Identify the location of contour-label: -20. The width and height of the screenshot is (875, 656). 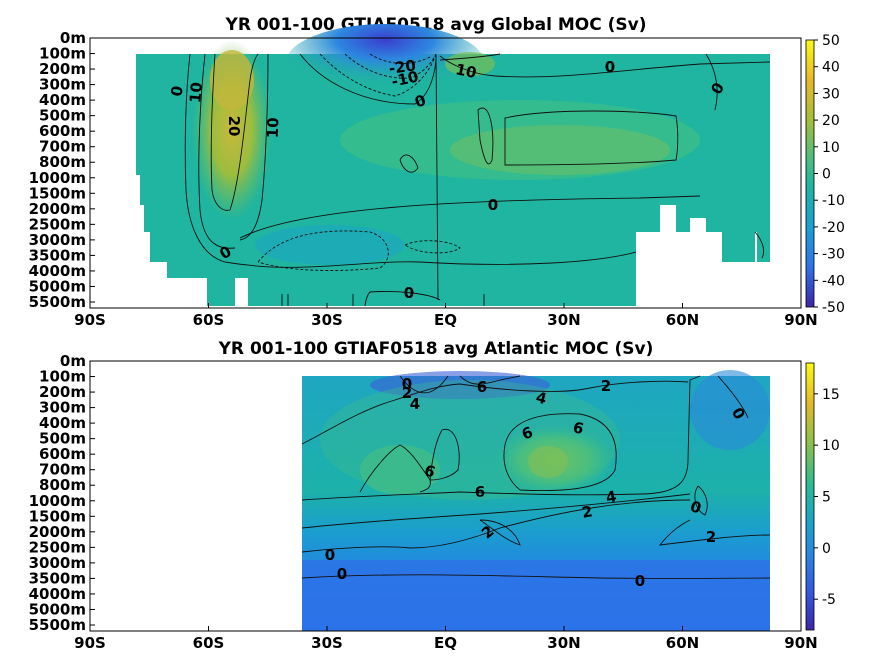
(402, 67).